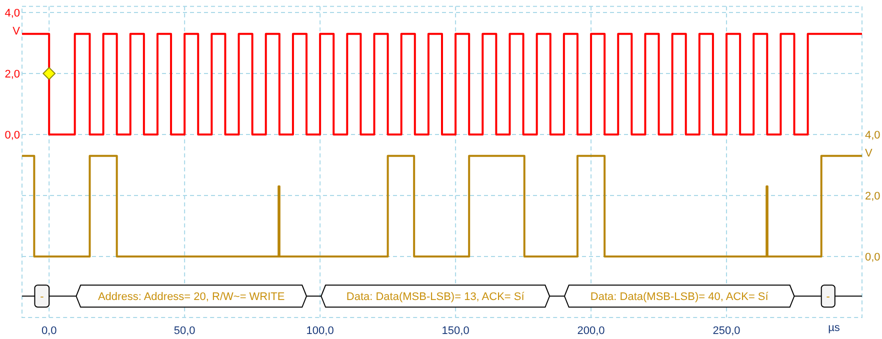 Image resolution: width=882 pixels, height=339 pixels. Describe the element at coordinates (436, 297) in the screenshot. I see `band-label: Data: Data(MSB-LSB)= 13, ACK= Sí` at that location.